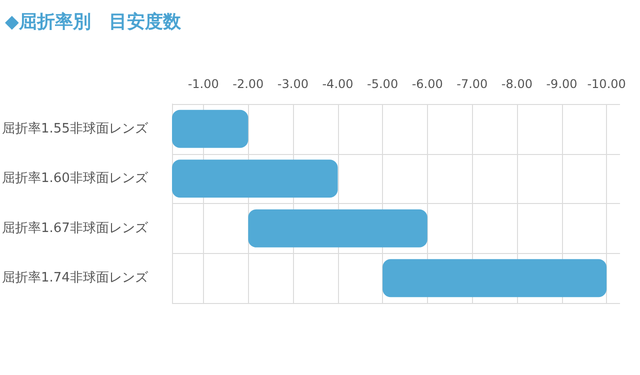 The image size is (640, 375). Describe the element at coordinates (516, 84) in the screenshot. I see `x-tick-label: -8.00` at that location.